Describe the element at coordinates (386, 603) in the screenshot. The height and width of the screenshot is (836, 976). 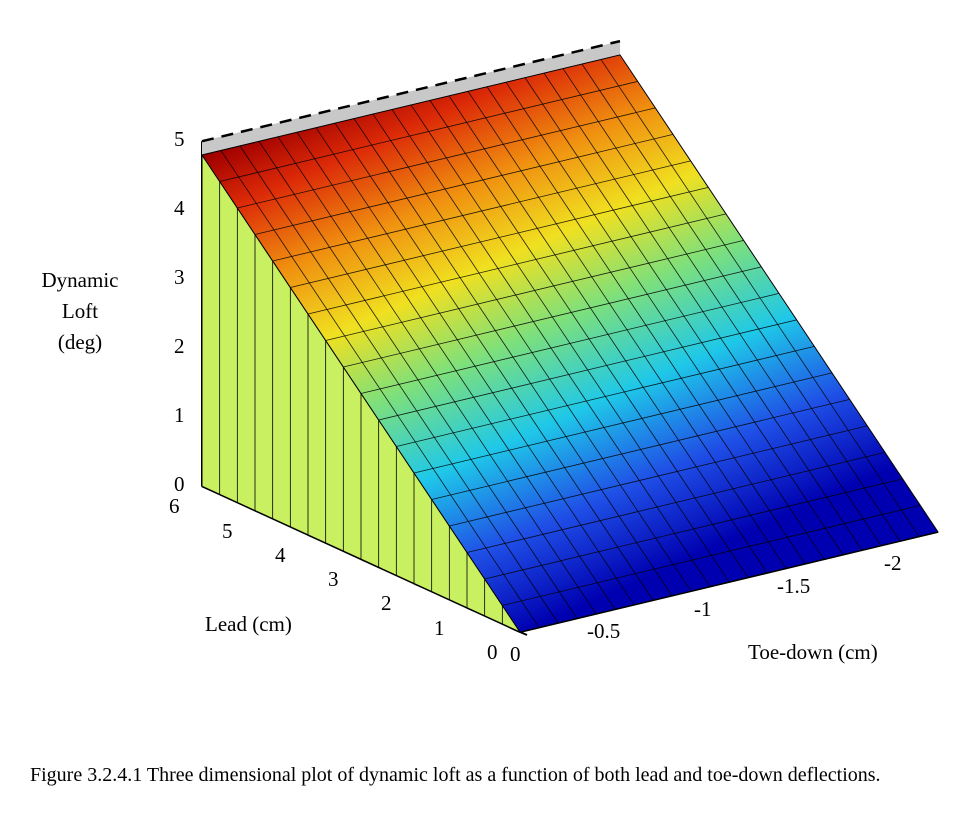
I see `y-tick-label: 2` at that location.